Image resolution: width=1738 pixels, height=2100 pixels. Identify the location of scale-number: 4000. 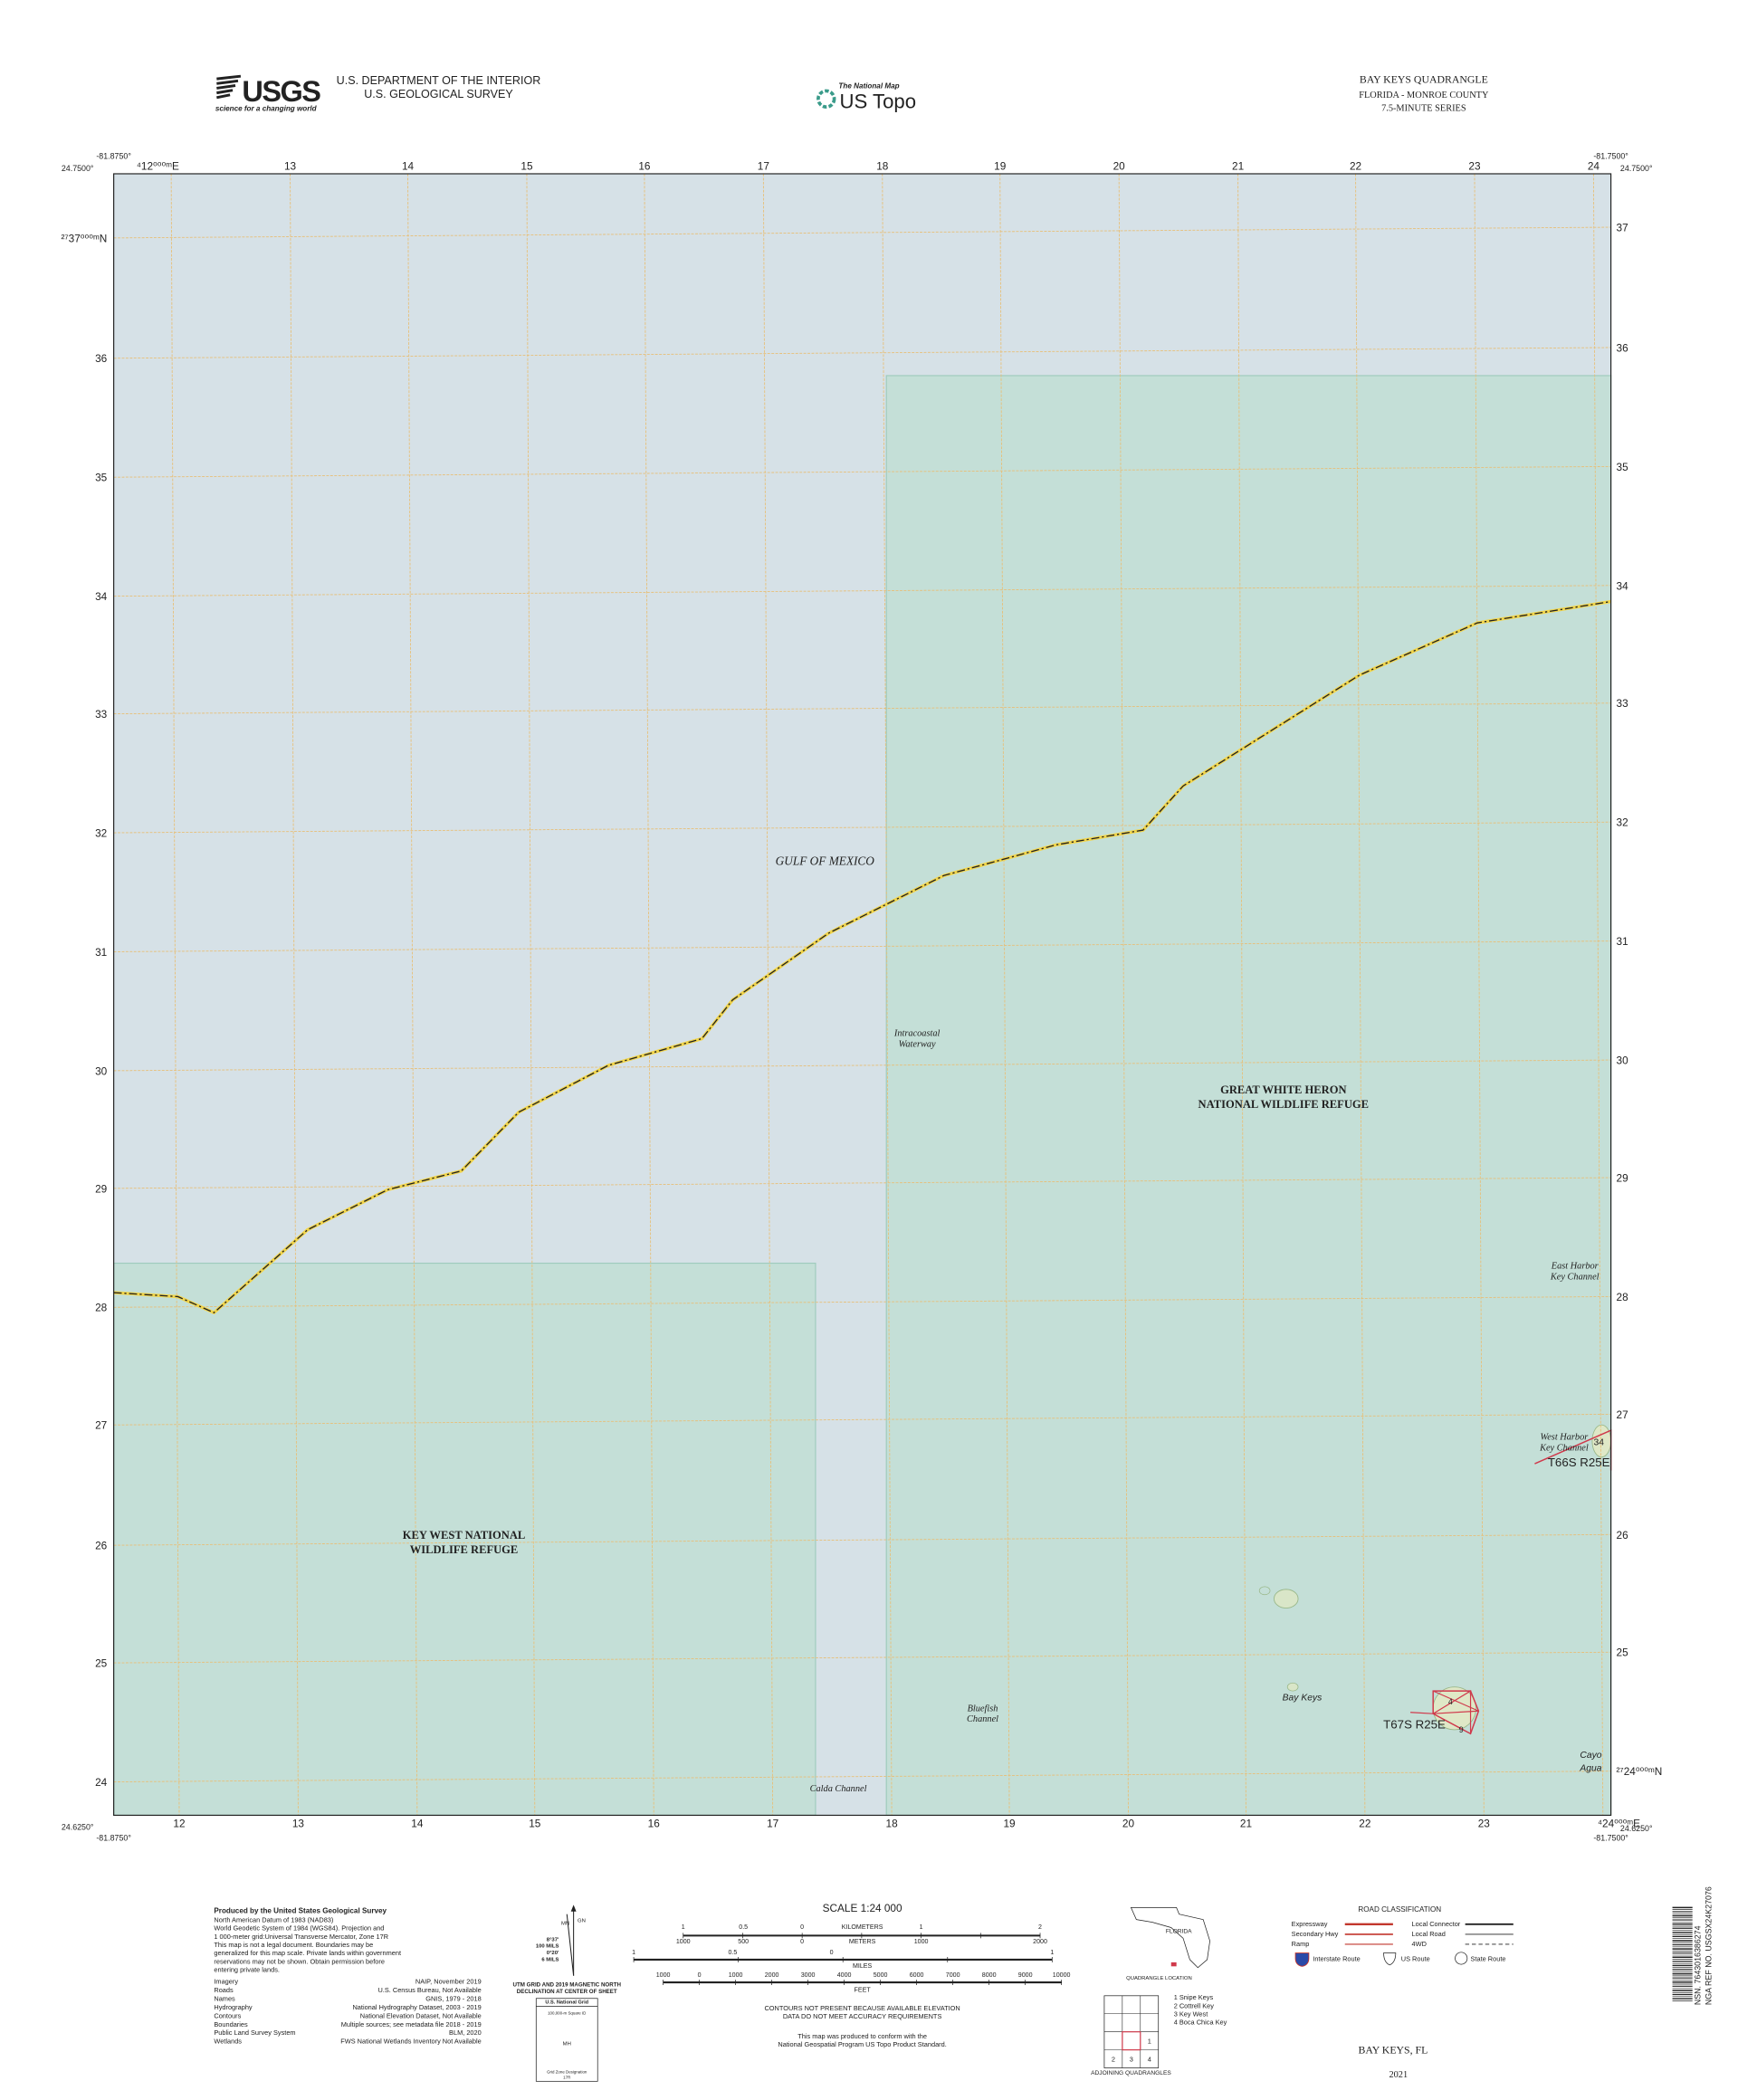
(844, 1975).